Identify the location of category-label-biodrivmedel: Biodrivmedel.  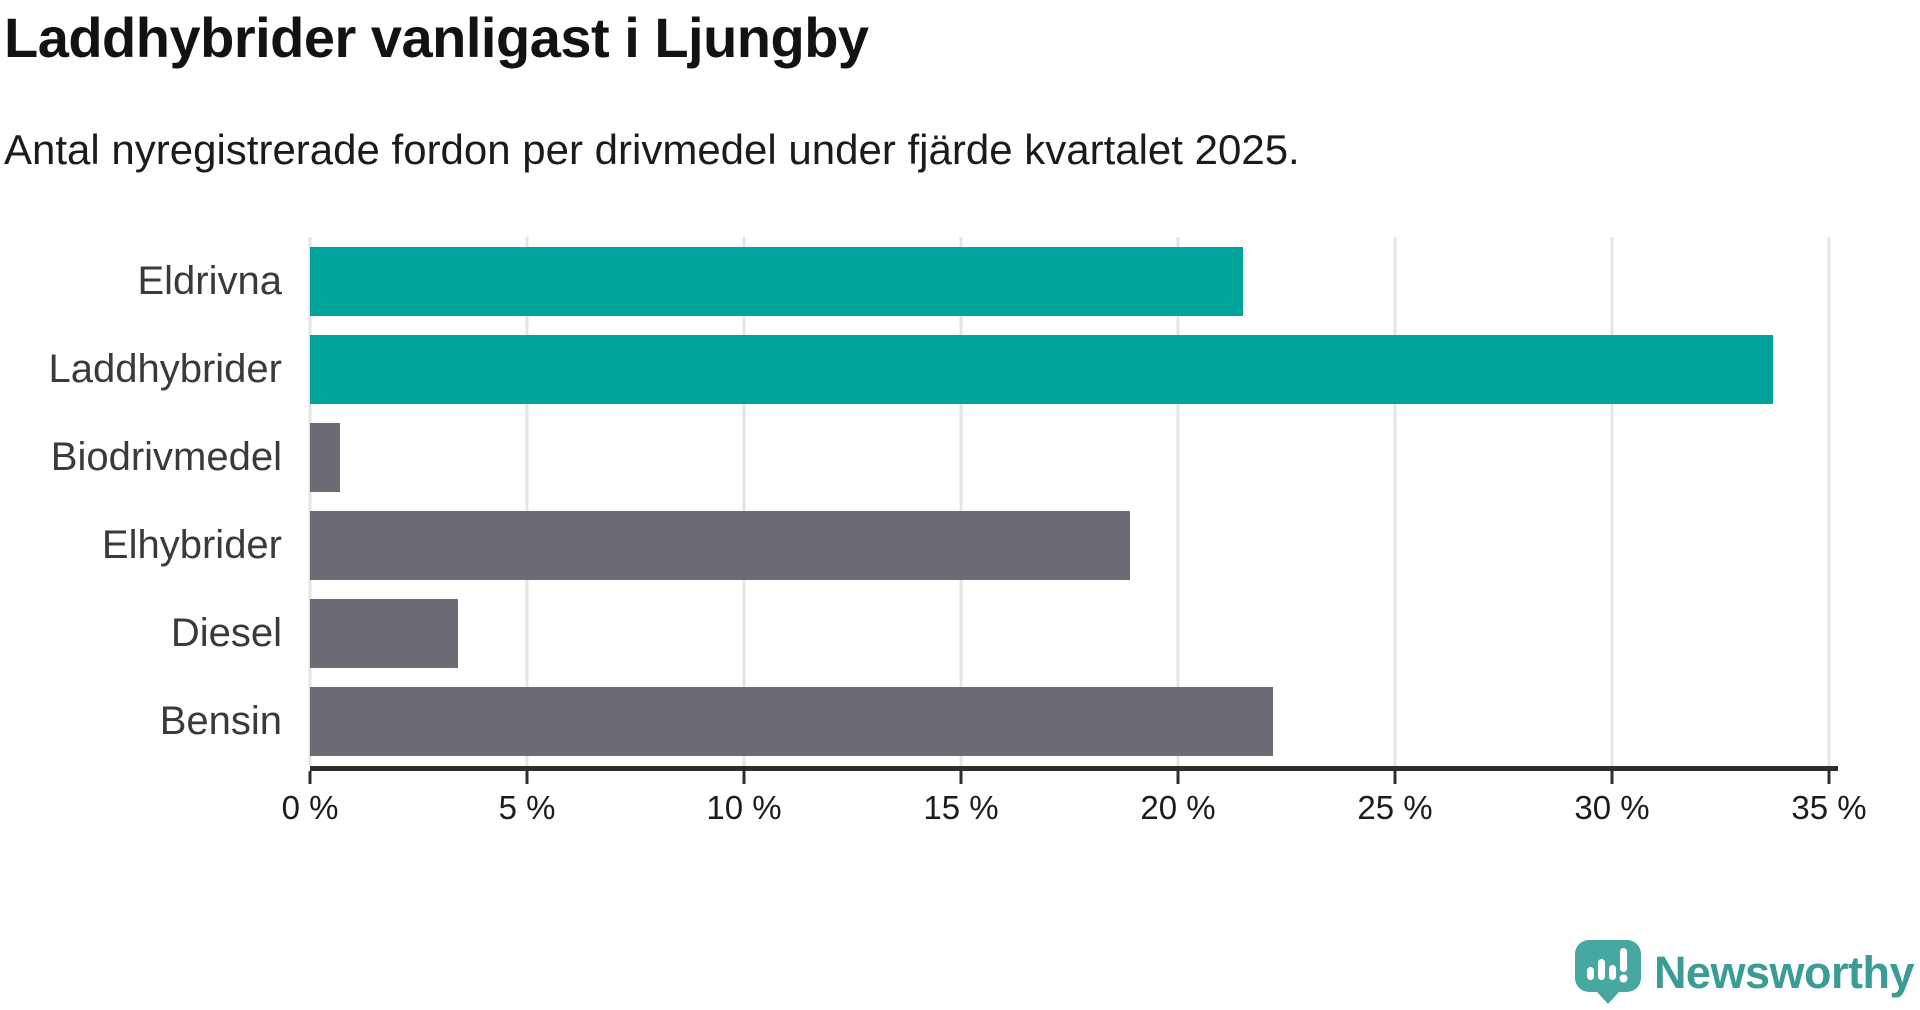
(166, 456).